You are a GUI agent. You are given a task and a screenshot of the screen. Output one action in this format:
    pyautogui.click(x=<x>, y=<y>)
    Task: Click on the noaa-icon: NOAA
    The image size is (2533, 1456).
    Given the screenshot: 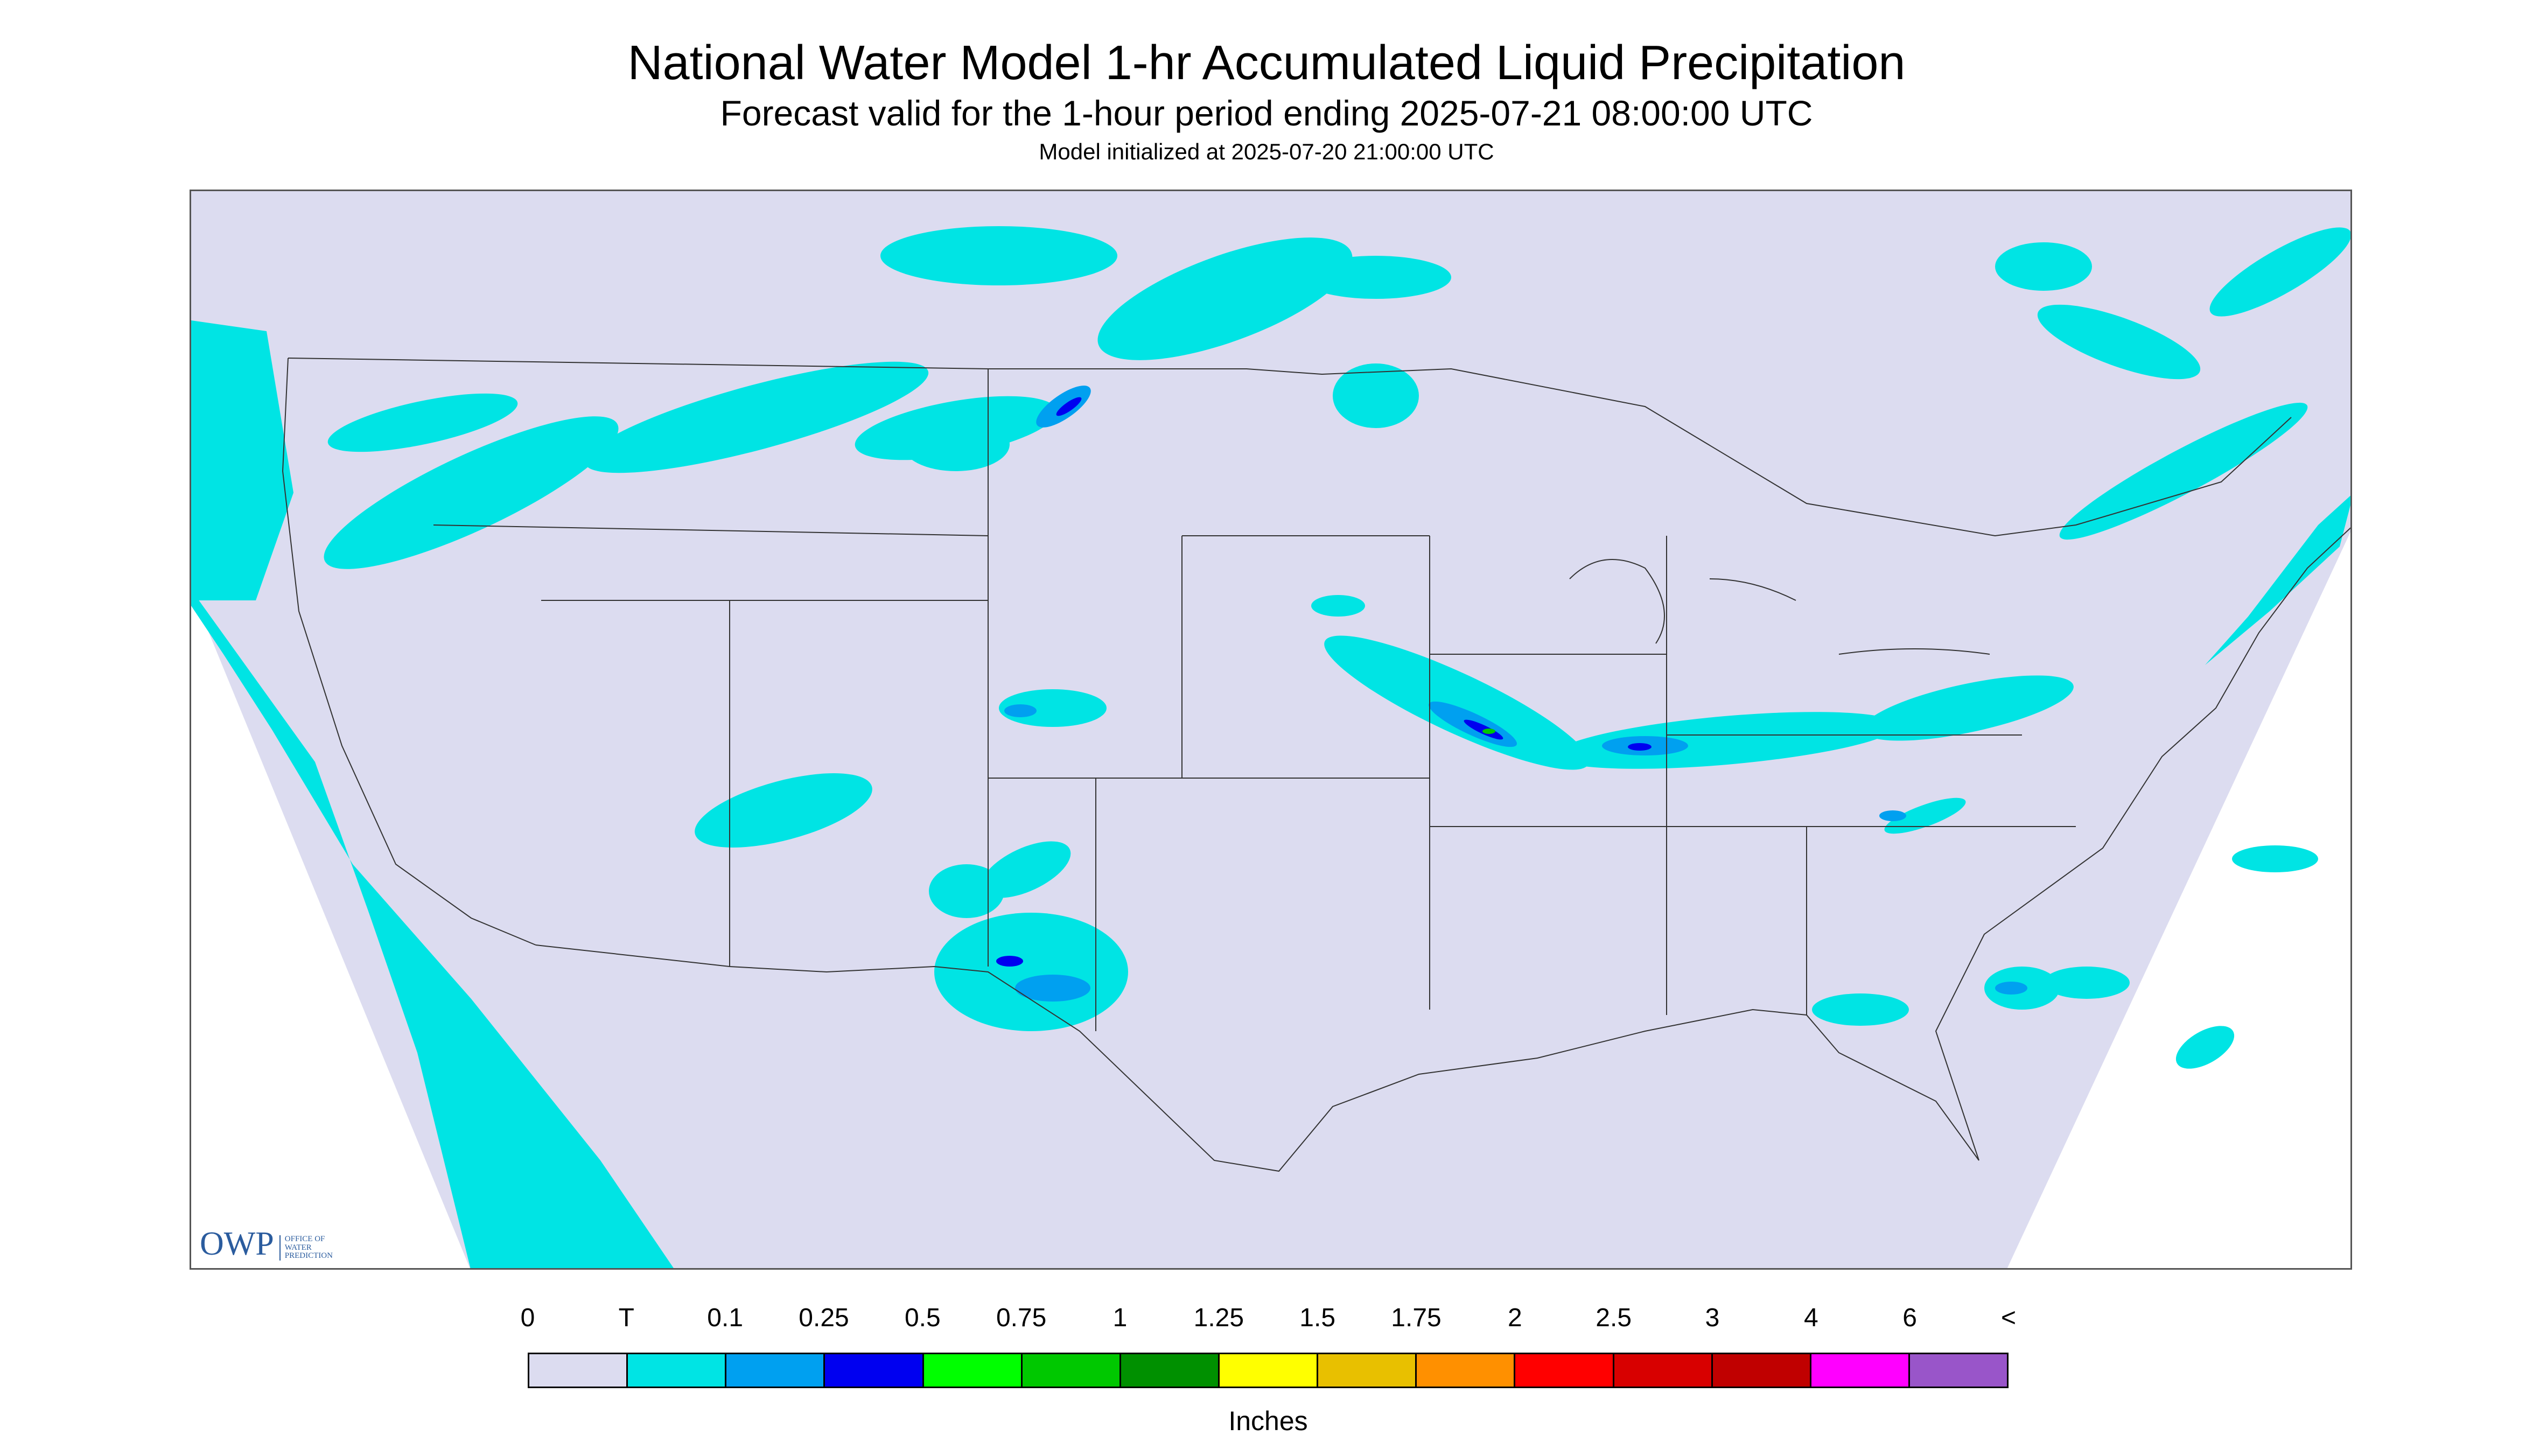 What is the action you would take?
    pyautogui.click(x=2347, y=1265)
    